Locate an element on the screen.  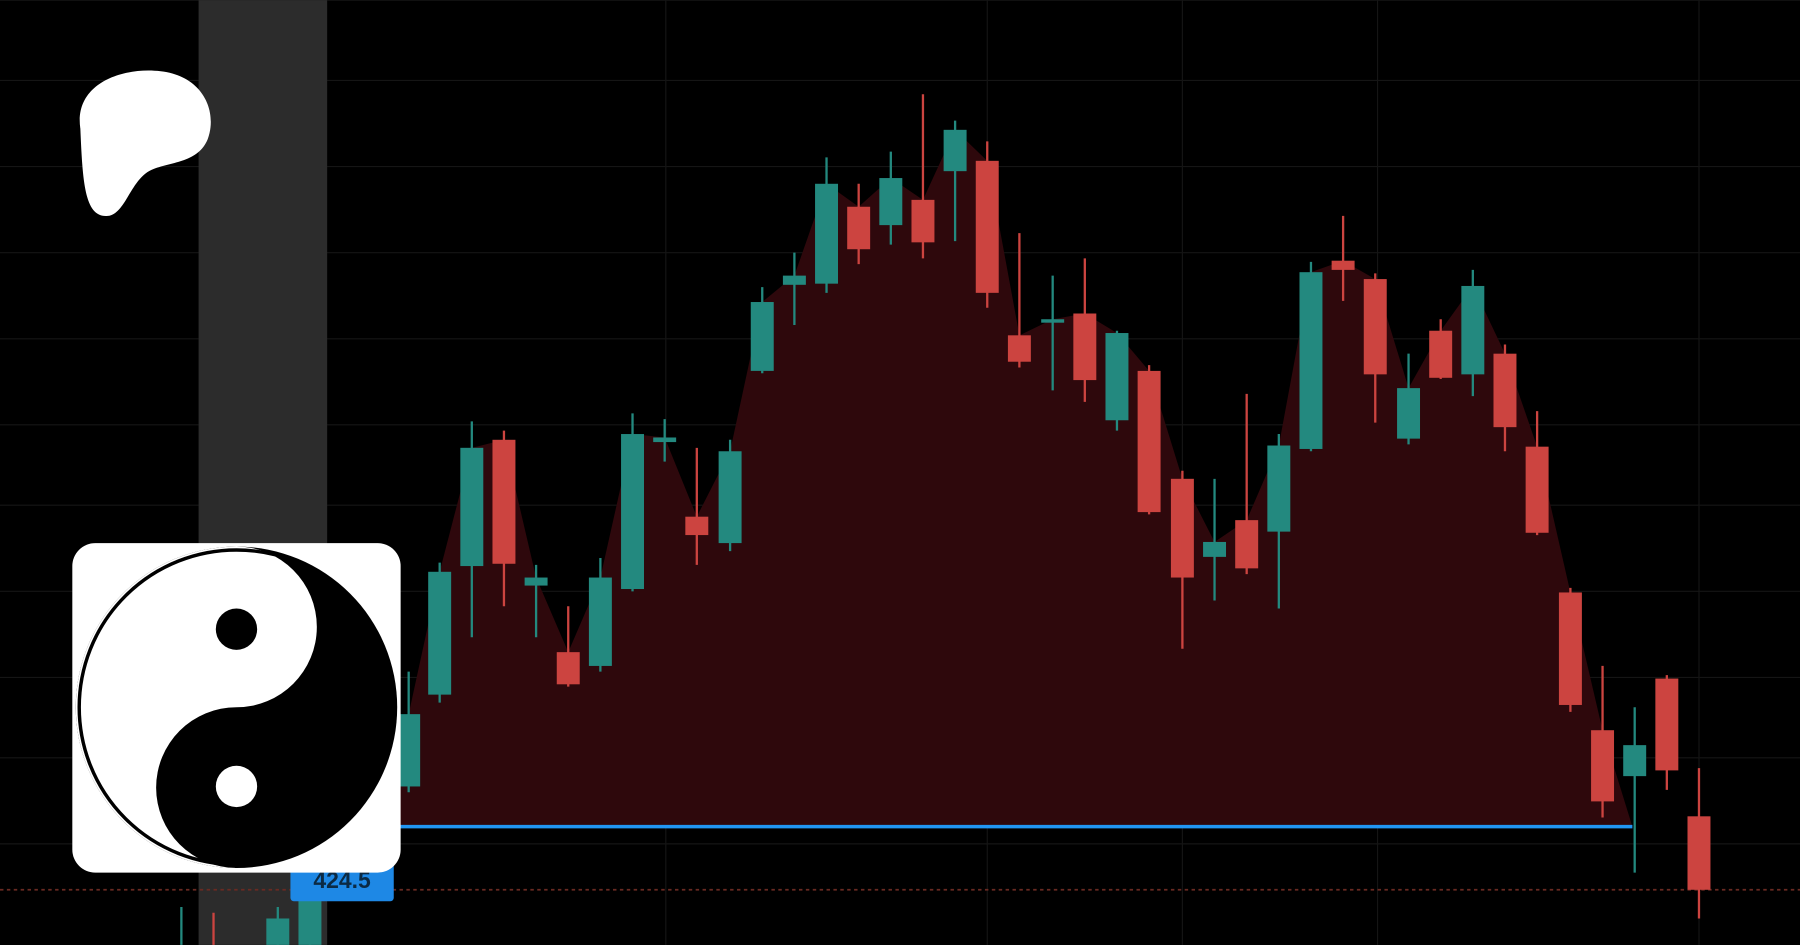
yin-yang is located at coordinates (236, 707).